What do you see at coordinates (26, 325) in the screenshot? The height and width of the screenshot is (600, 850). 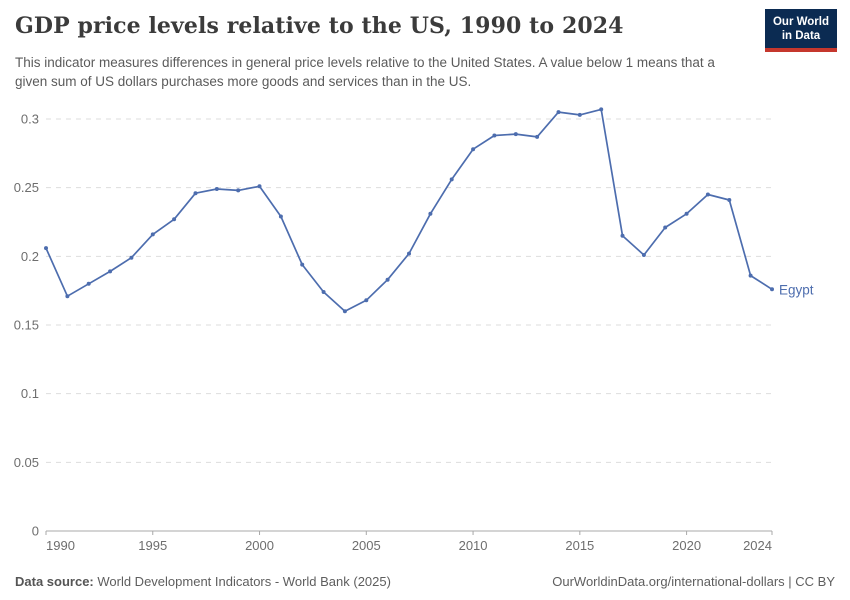 I see `y-tick-label: 0.15` at bounding box center [26, 325].